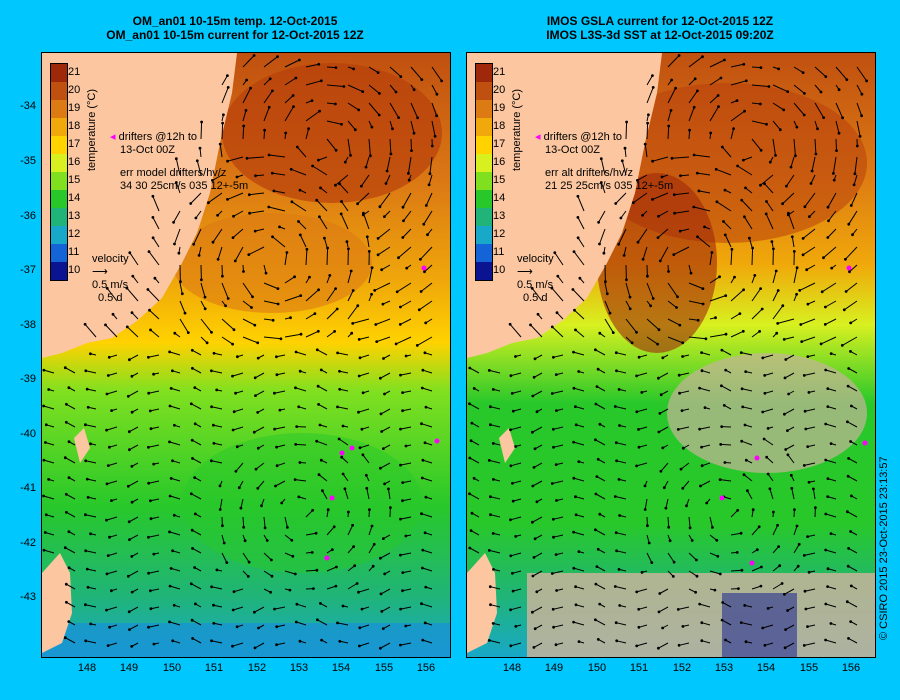 This screenshot has height=700, width=900. What do you see at coordinates (759, 625) in the screenshot?
I see `cold-patch` at bounding box center [759, 625].